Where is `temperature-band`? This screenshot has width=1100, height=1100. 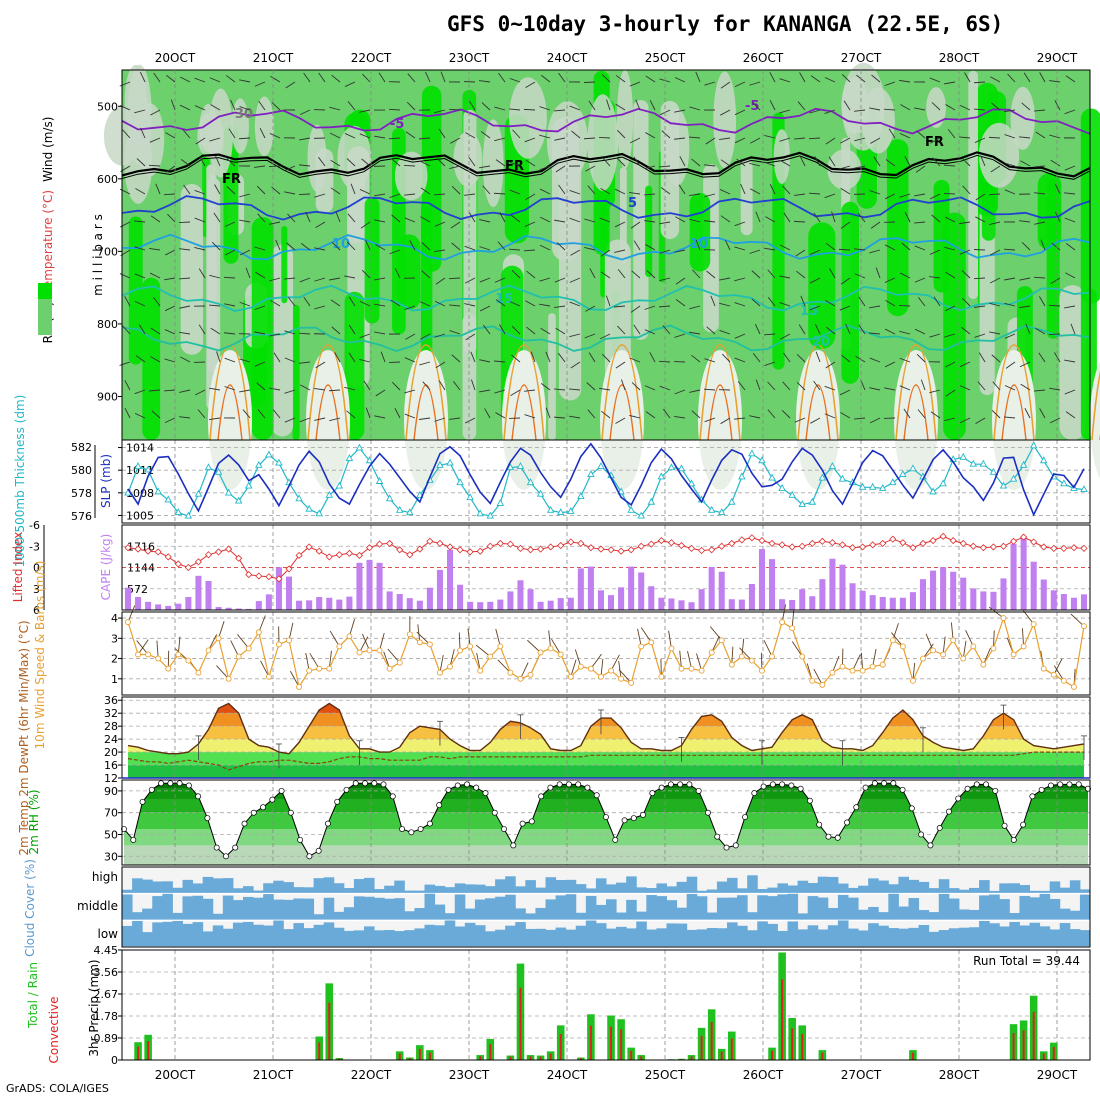 temperature-band is located at coordinates (606, 771).